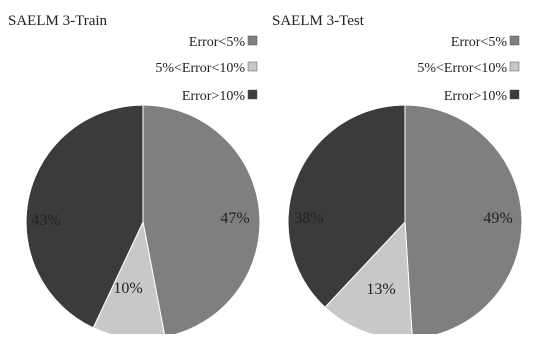  I want to click on train-legend-label-1: 5%<Error<10%, so click(200, 68).